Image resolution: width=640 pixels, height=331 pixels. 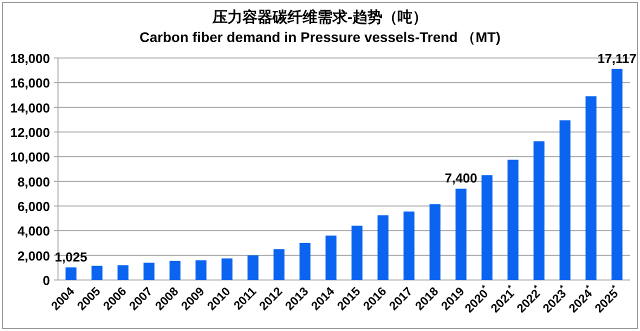 I want to click on y-tick-label: 6,000, so click(x=33, y=206).